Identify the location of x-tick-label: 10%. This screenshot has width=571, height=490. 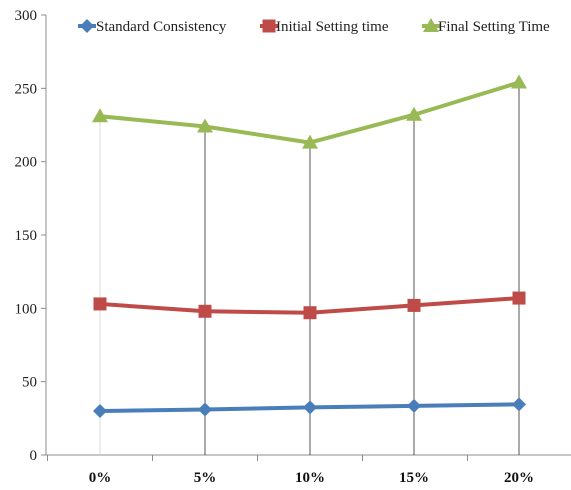
(310, 478).